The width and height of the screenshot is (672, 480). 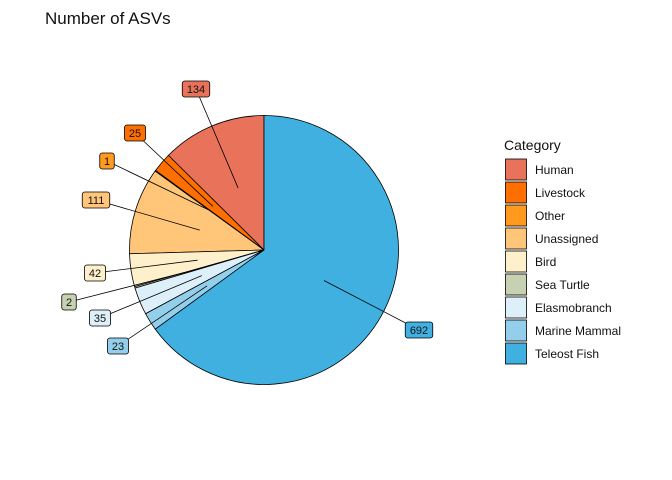 I want to click on value-label-sea-turtle: 2, so click(x=69, y=303).